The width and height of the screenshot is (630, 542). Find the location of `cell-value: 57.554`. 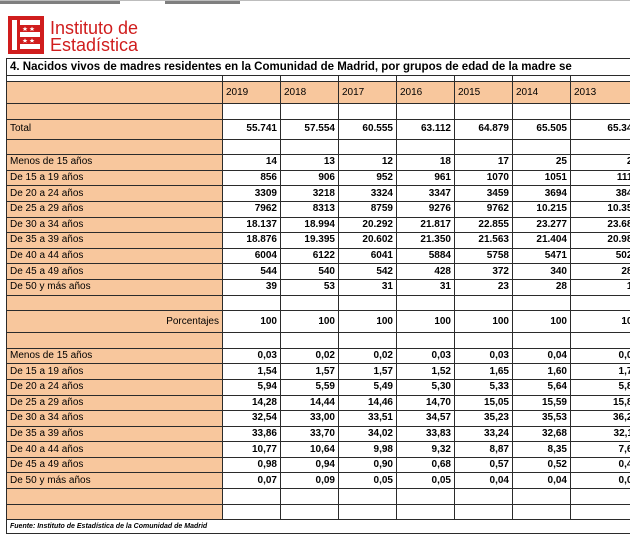

cell-value: 57.554 is located at coordinates (309, 129).